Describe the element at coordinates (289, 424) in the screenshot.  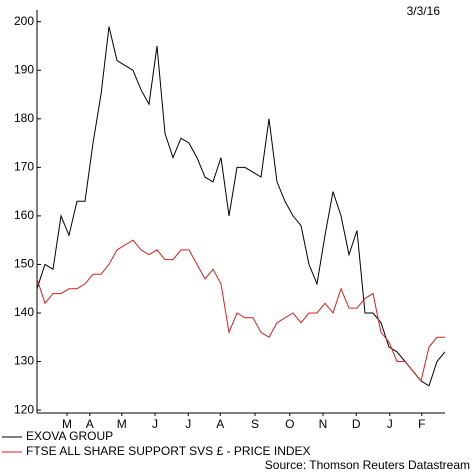
I see `x-tick-label: O` at that location.